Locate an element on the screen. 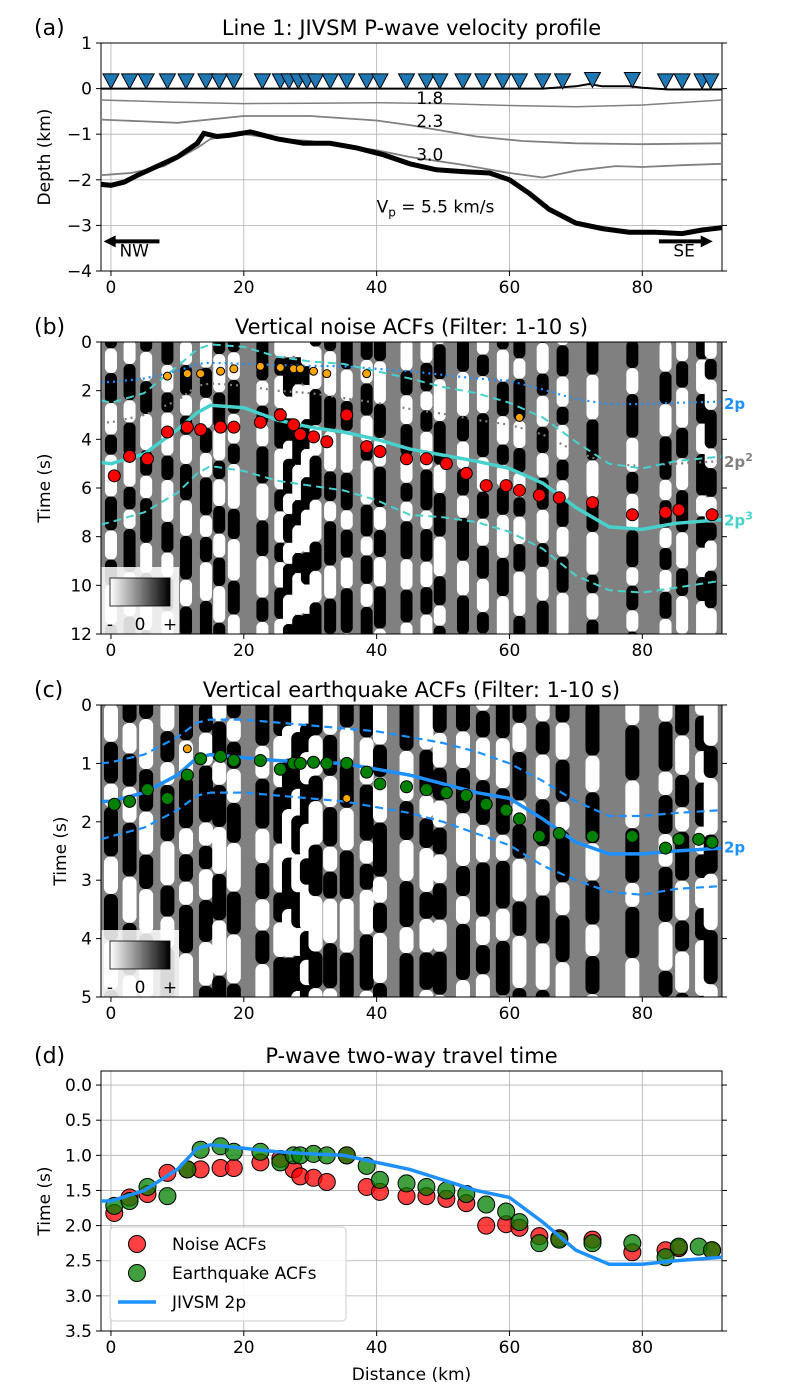 Image resolution: width=800 pixels, height=1400 pixels. y-tick-label: 10 is located at coordinates (81, 586).